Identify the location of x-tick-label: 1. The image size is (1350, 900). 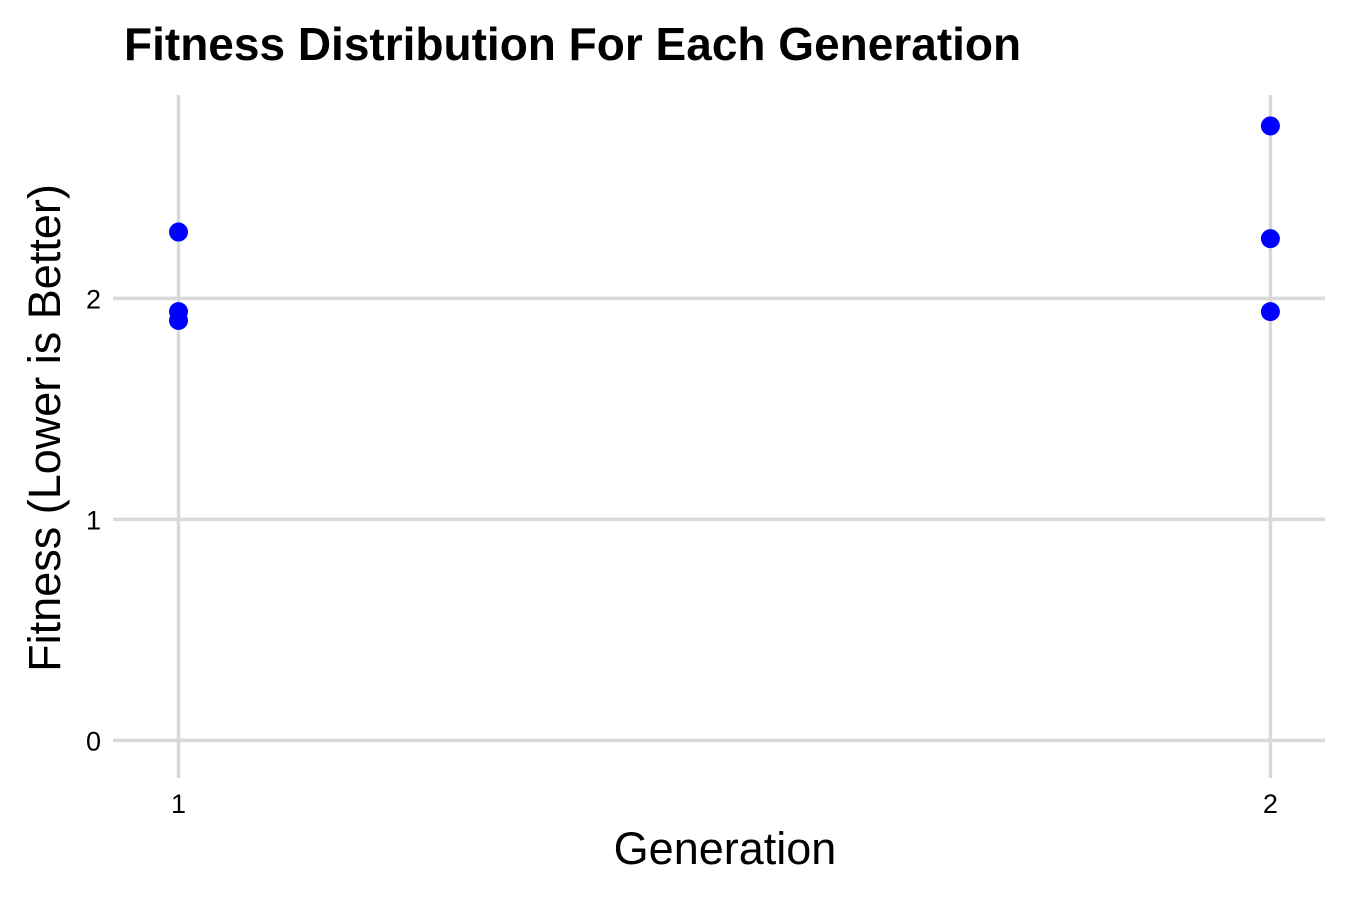
(178, 804).